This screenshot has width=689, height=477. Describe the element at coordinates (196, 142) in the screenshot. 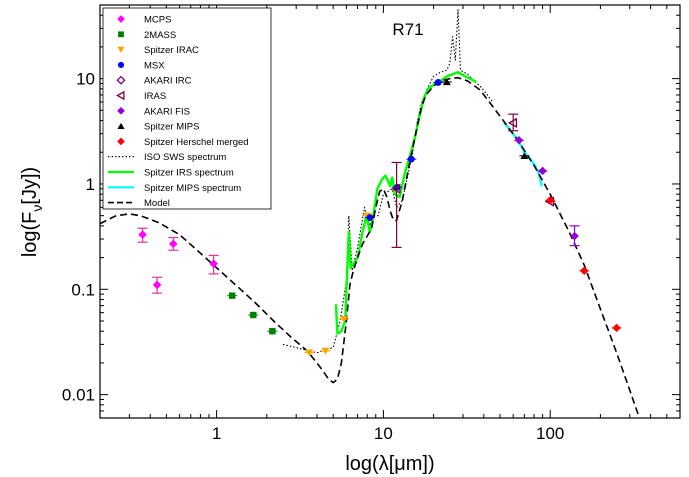

I see `legend-label-spitzer-herschel-merged: Spitzer Herschel merged` at that location.